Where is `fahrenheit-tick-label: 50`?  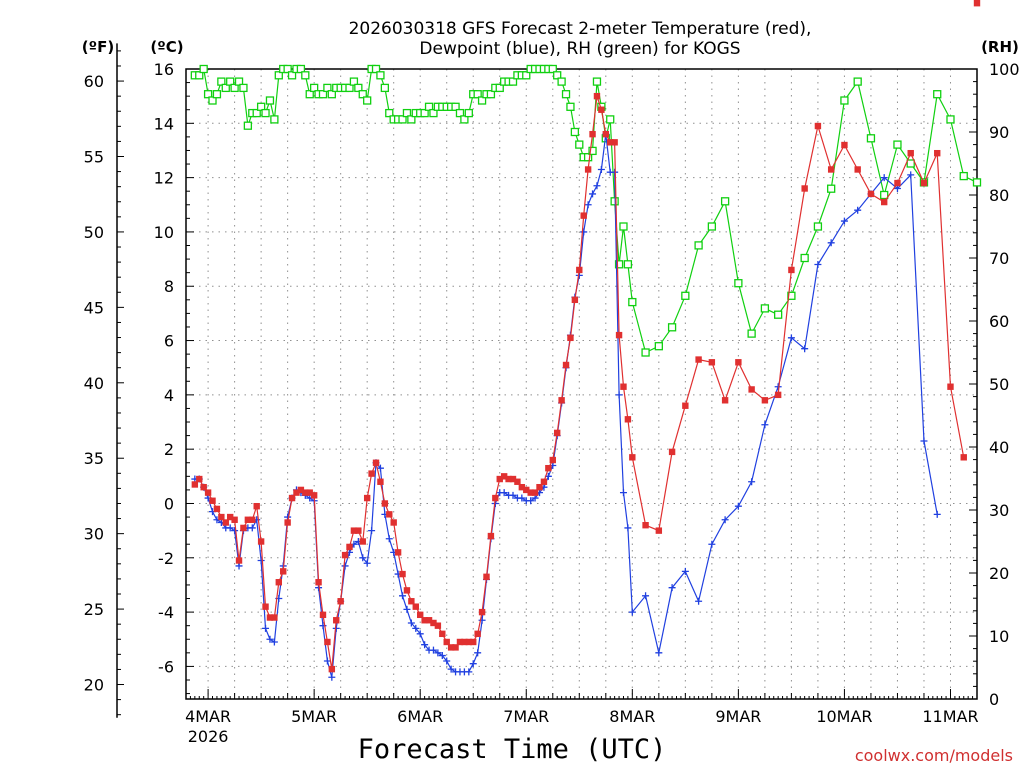 fahrenheit-tick-label: 50 is located at coordinates (94, 232).